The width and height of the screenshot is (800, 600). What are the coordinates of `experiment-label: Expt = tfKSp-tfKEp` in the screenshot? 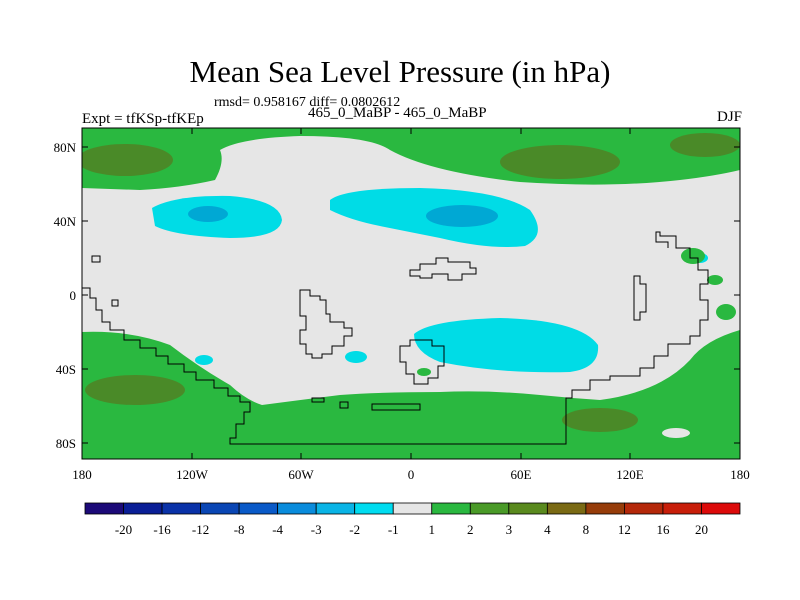 It's located at (143, 119).